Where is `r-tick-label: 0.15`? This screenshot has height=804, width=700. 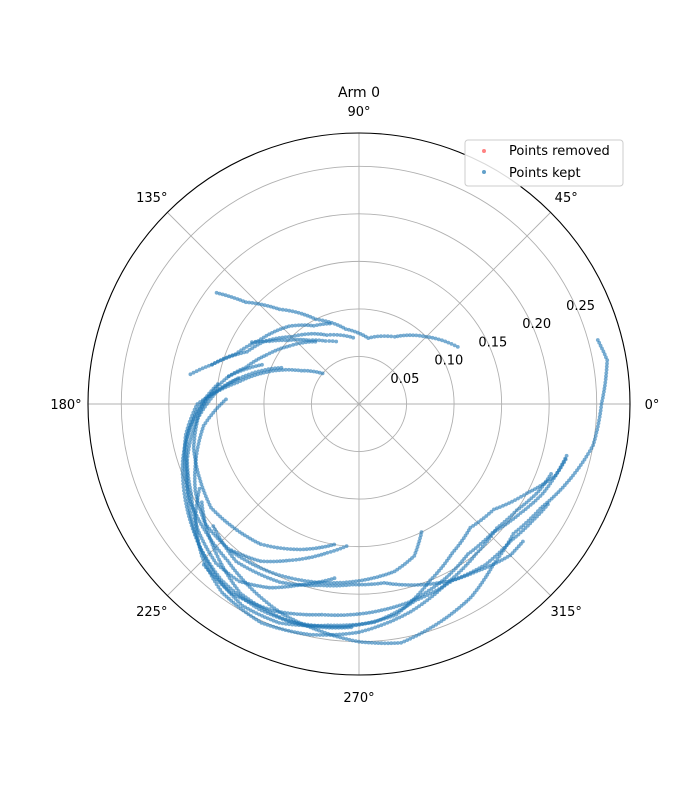 r-tick-label: 0.15 is located at coordinates (492, 342).